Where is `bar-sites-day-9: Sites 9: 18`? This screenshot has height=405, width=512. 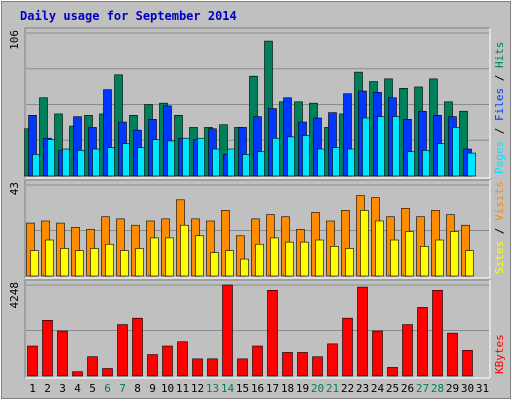 bar-sites-day-9: Sites 9: 18 is located at coordinates (154, 257).